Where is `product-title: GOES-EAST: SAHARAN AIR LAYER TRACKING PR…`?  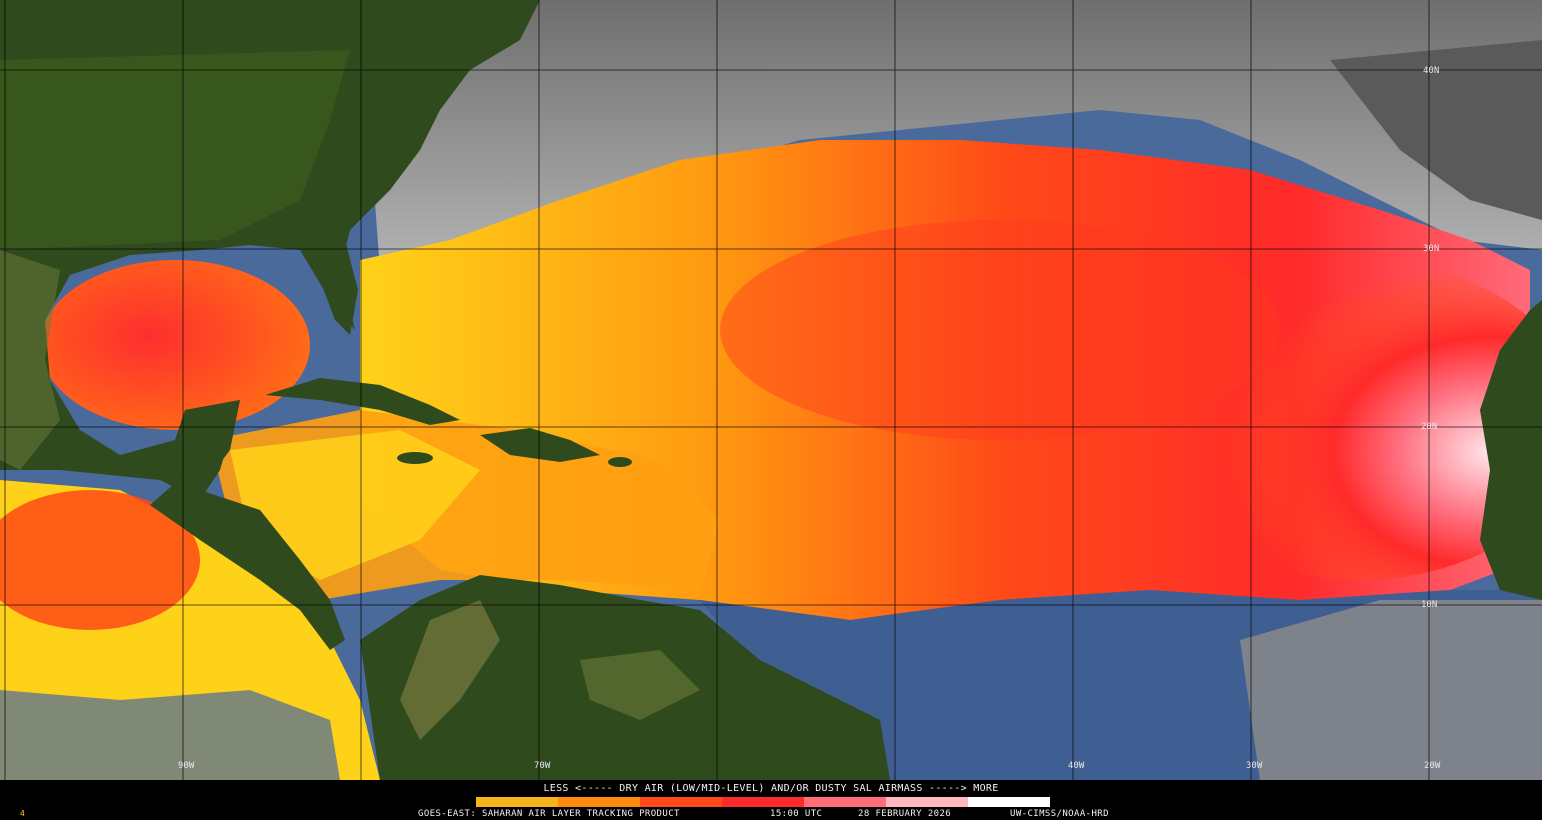
product-title: GOES-EAST: SAHARAN AIR LAYER TRACKING PR… is located at coordinates (549, 814).